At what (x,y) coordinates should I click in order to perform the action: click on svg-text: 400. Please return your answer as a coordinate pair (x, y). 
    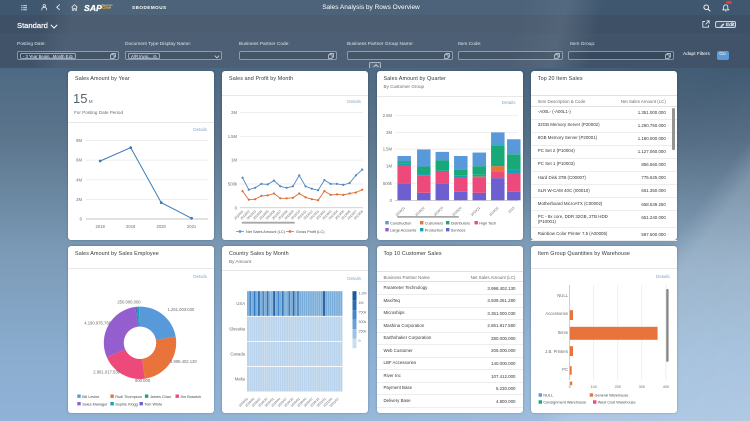
    Looking at the image, I should click on (666, 387).